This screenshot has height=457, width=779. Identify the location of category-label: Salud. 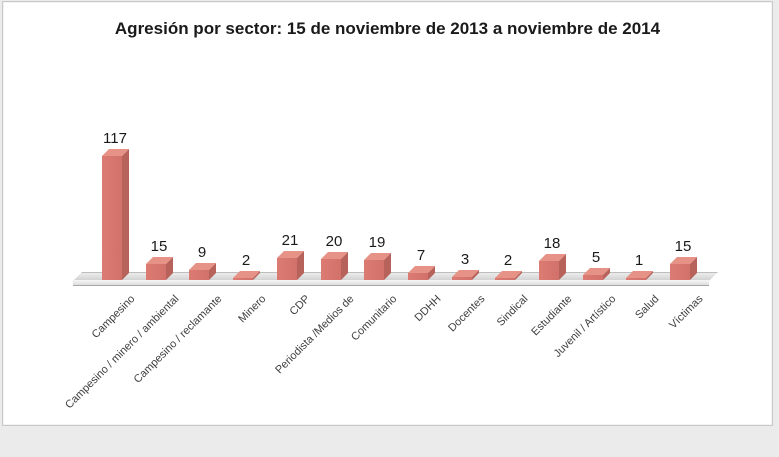
(647, 307).